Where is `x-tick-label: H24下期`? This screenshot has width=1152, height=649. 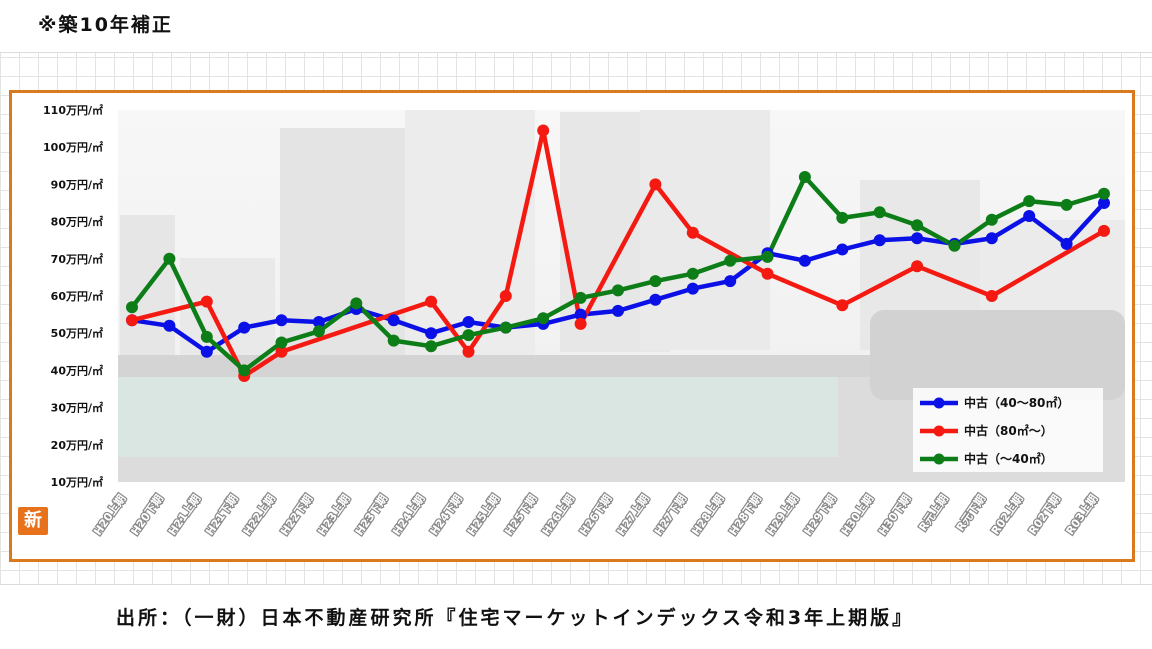
x-tick-label: H24下期 is located at coordinates (446, 515).